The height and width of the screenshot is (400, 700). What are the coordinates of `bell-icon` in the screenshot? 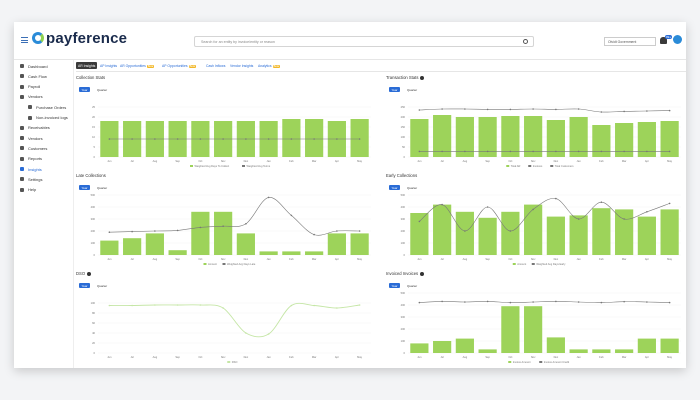 It's located at (663, 40).